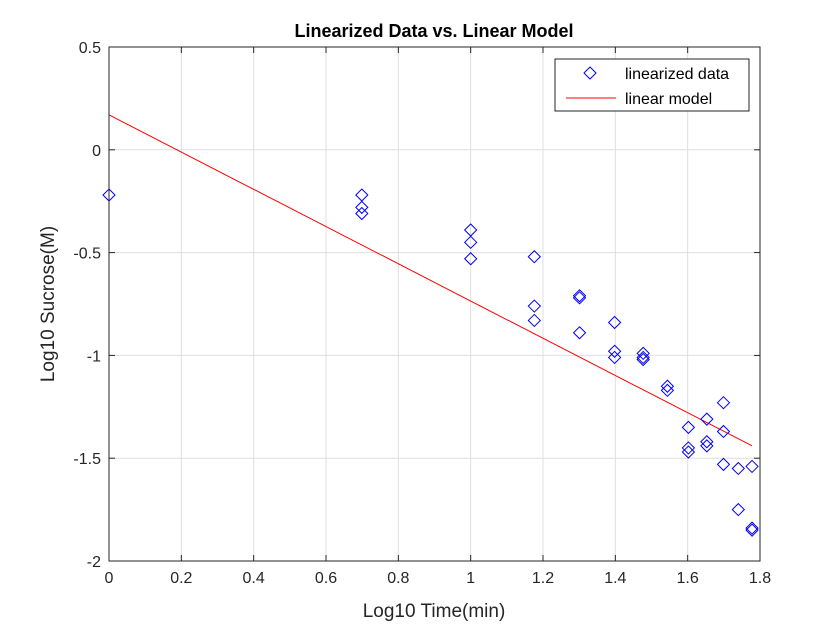  I want to click on x-tick-label: 1.4, so click(615, 578).